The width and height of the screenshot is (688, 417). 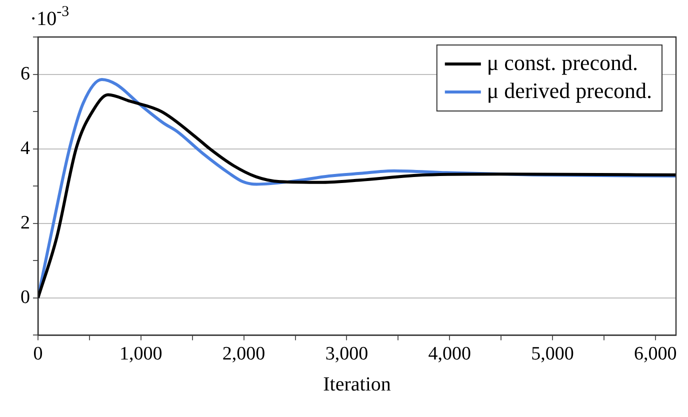 I want to click on x-tick-label: 6,000, so click(x=655, y=354).